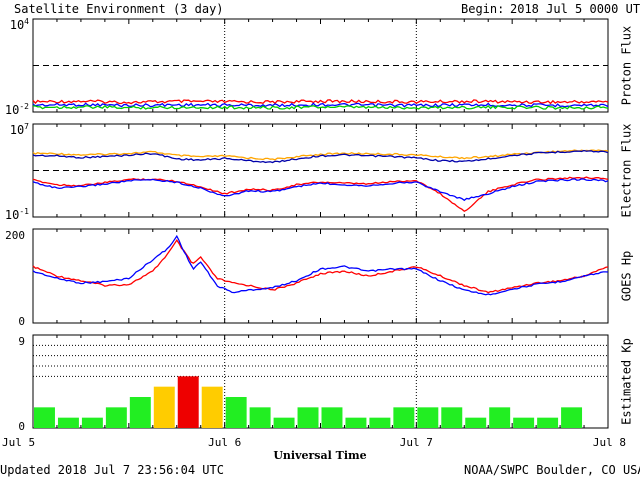  Describe the element at coordinates (17, 109) in the screenshot. I see `y-tick-label: 10⁻²` at that location.